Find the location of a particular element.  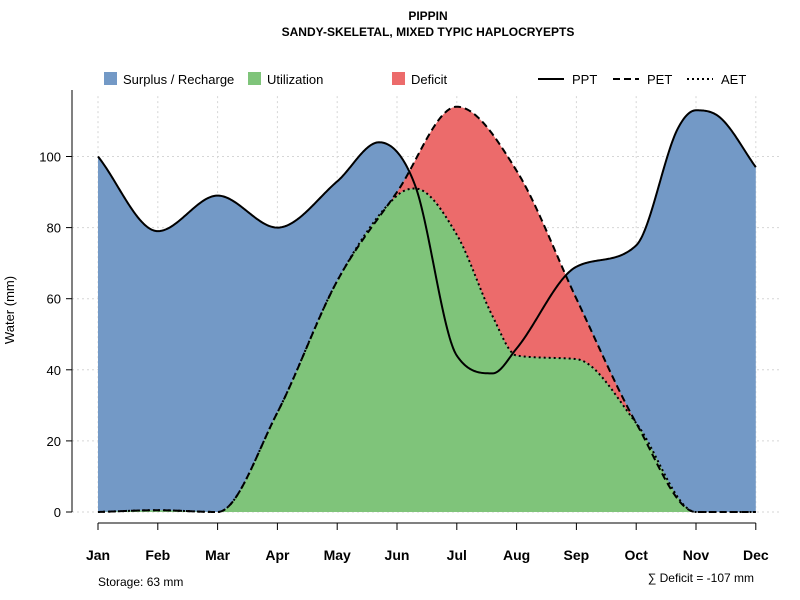

y-tick-label: 80 is located at coordinates (54, 228).